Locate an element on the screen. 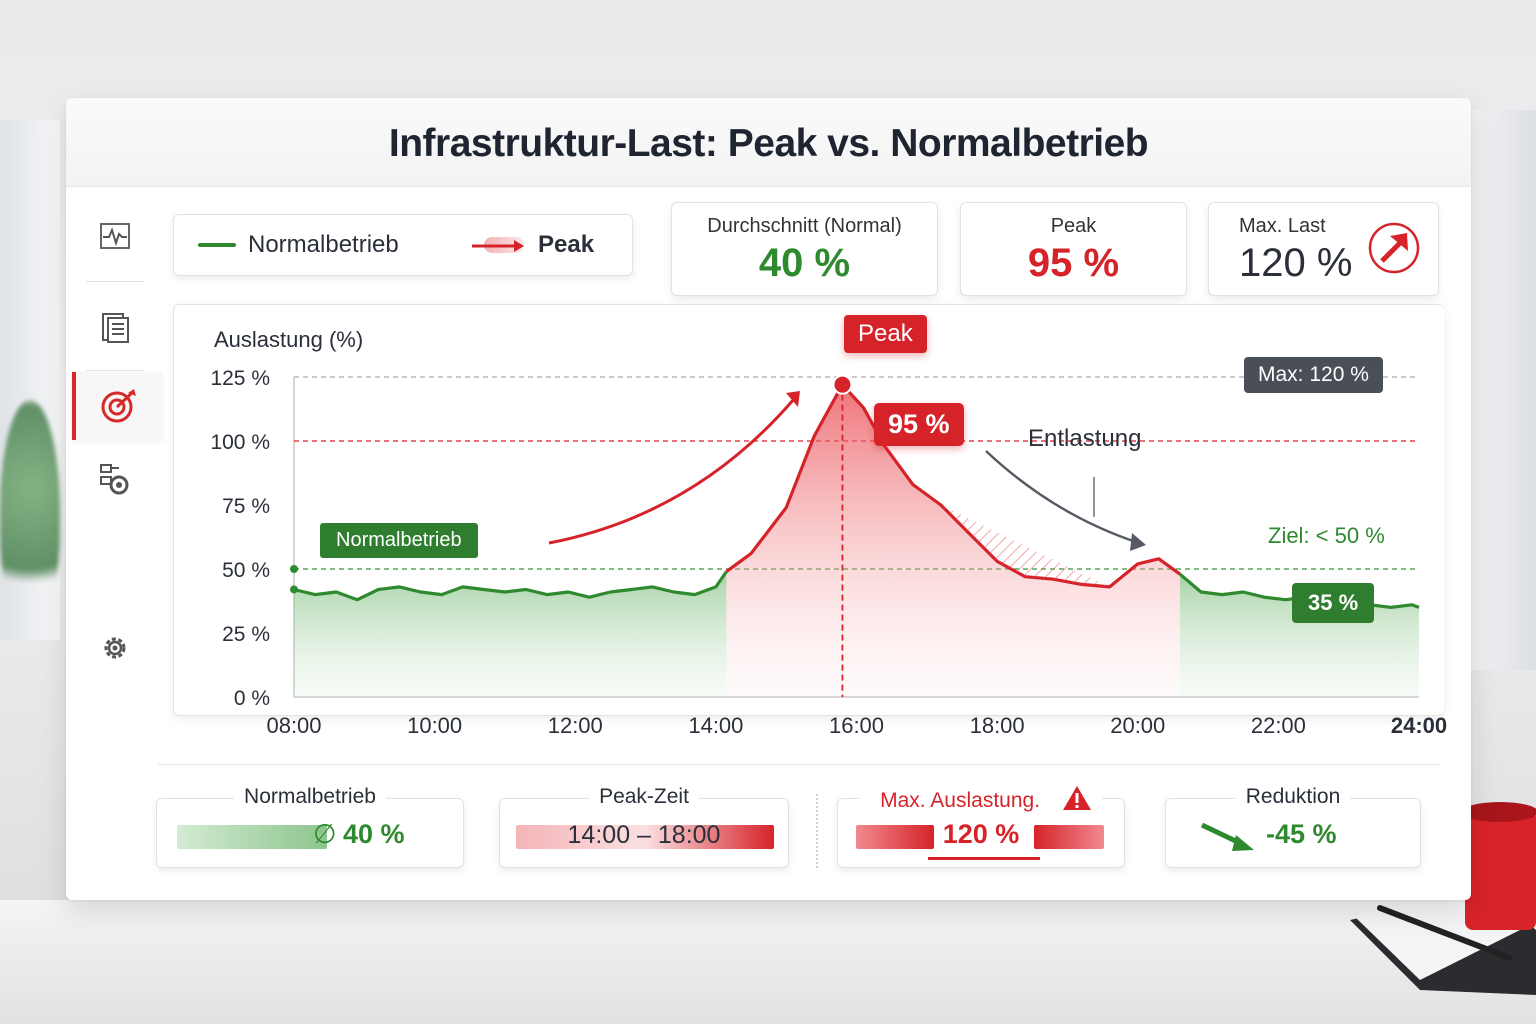 This screenshot has height=1024, width=1536. summary-bar-max-left is located at coordinates (895, 837).